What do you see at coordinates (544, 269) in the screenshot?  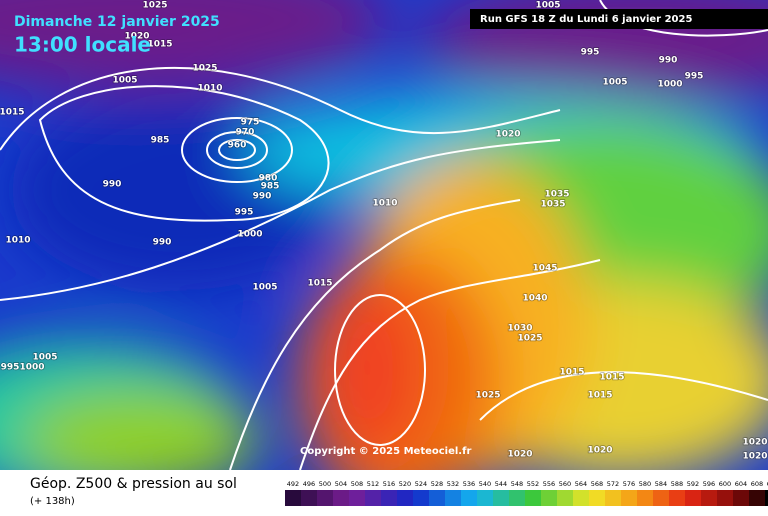 I see `isobar-label: 1045` at bounding box center [544, 269].